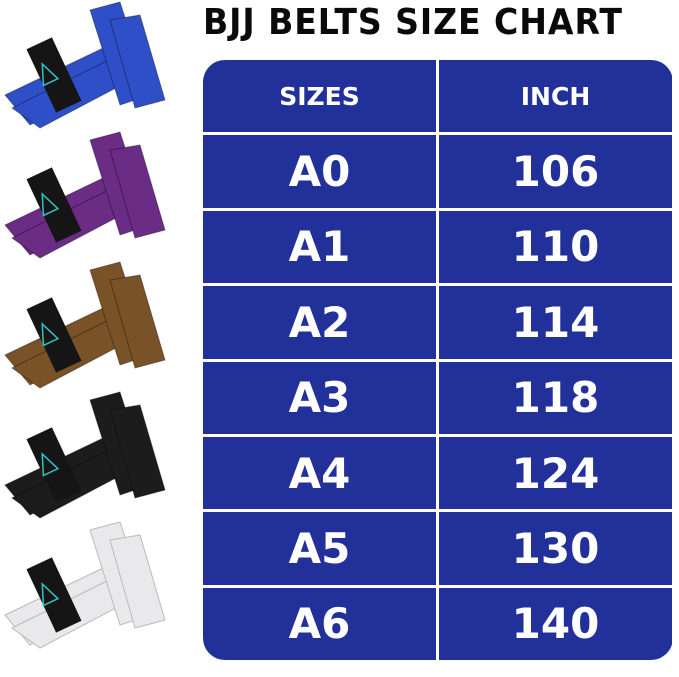 This screenshot has width=679, height=677. What do you see at coordinates (319, 473) in the screenshot?
I see `size-cell: A4` at bounding box center [319, 473].